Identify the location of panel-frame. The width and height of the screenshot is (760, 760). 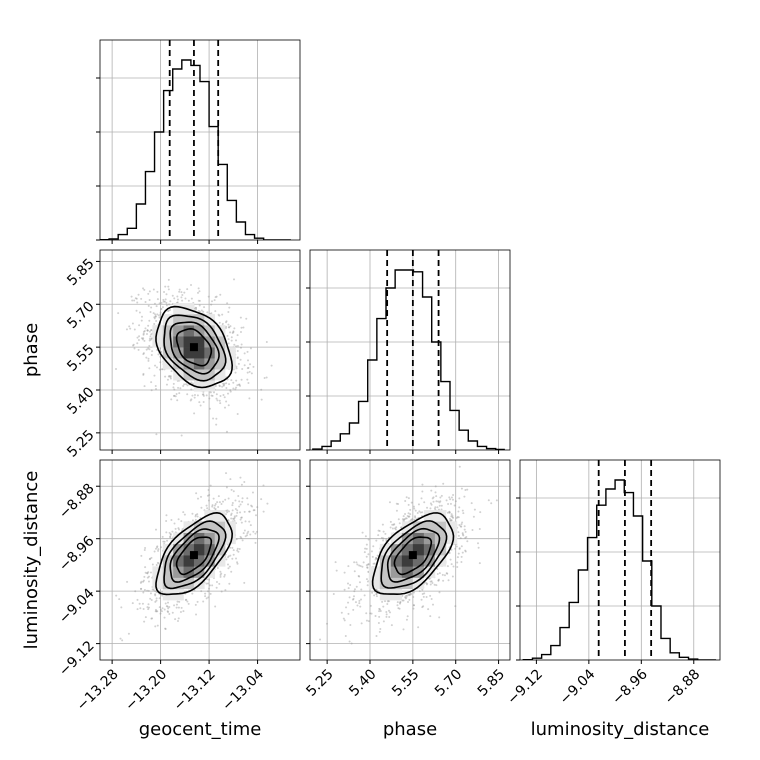
(620, 560).